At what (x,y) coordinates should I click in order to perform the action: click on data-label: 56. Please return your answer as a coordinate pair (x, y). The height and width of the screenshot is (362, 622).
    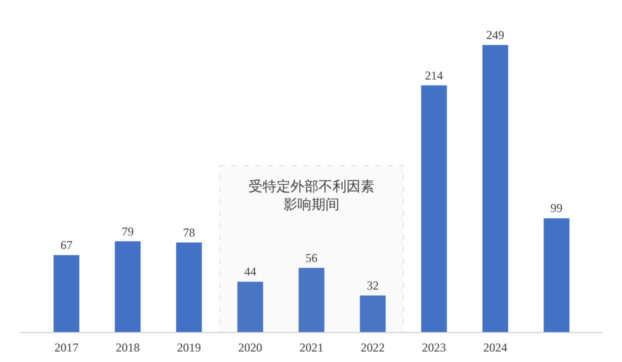
    Looking at the image, I should click on (312, 257).